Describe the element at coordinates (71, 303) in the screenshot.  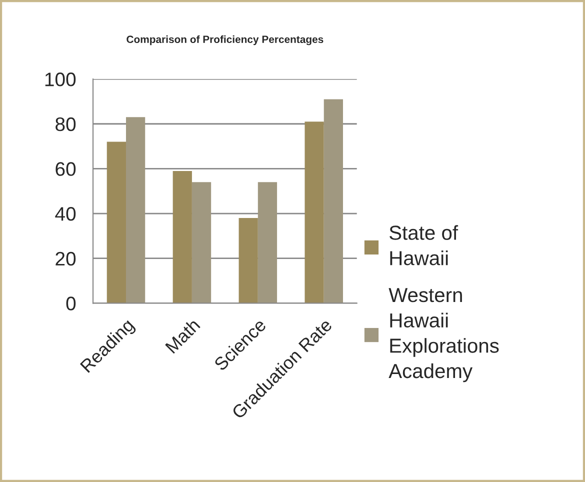
I see `y-tick-label: 0` at that location.